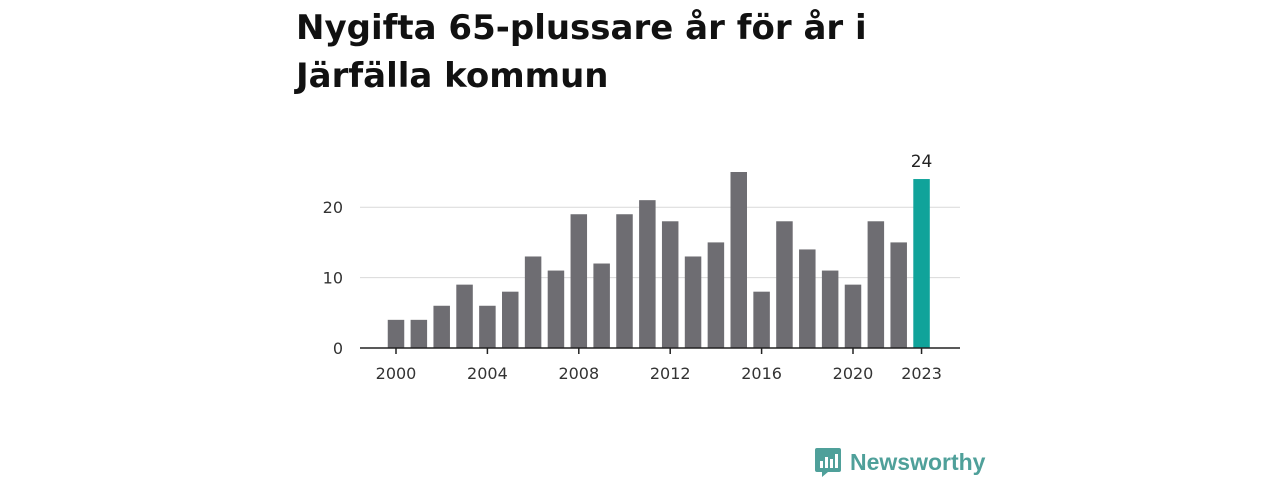 The image size is (1280, 480). Describe the element at coordinates (647, 274) in the screenshot. I see `bar-2011` at that location.